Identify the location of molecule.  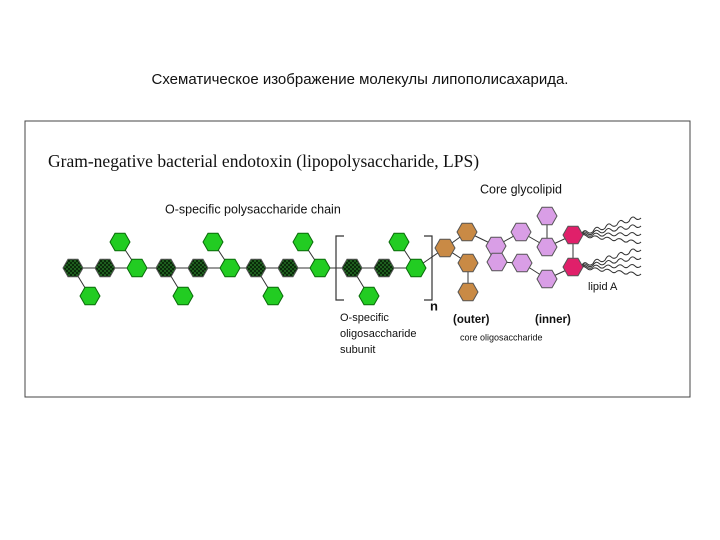
(352, 256).